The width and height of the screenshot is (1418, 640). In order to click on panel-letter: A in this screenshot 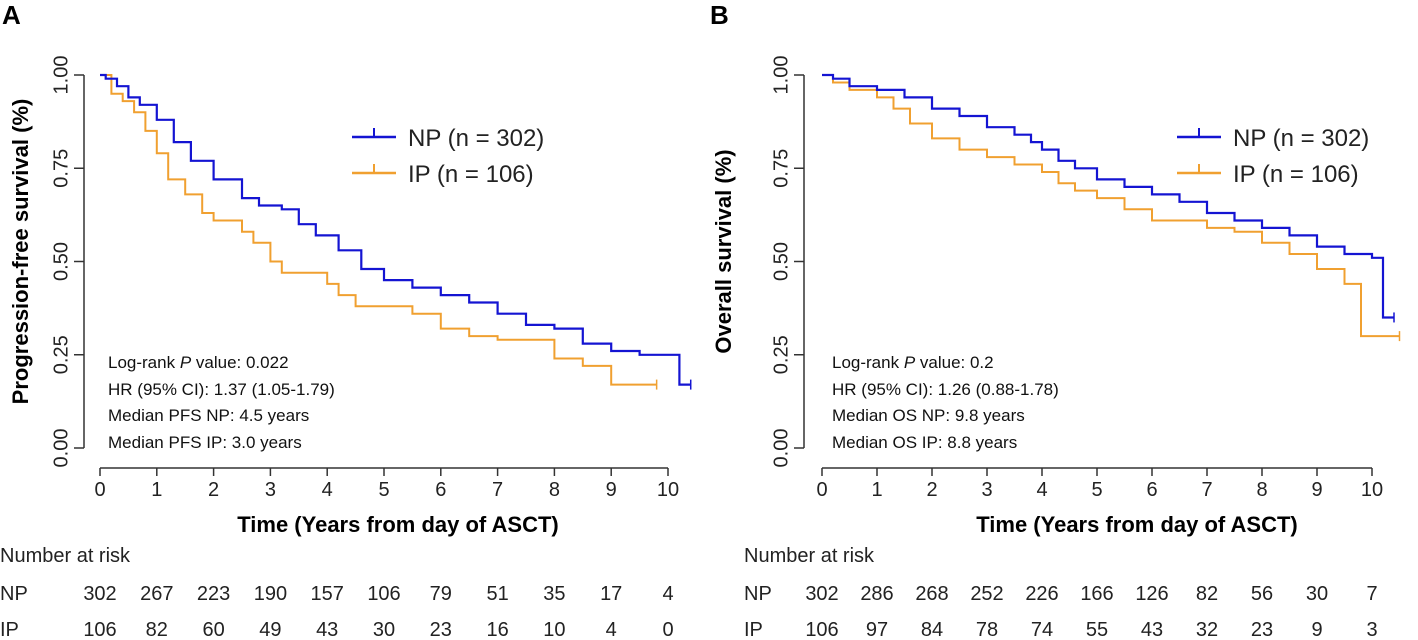, I will do `click(11, 15)`.